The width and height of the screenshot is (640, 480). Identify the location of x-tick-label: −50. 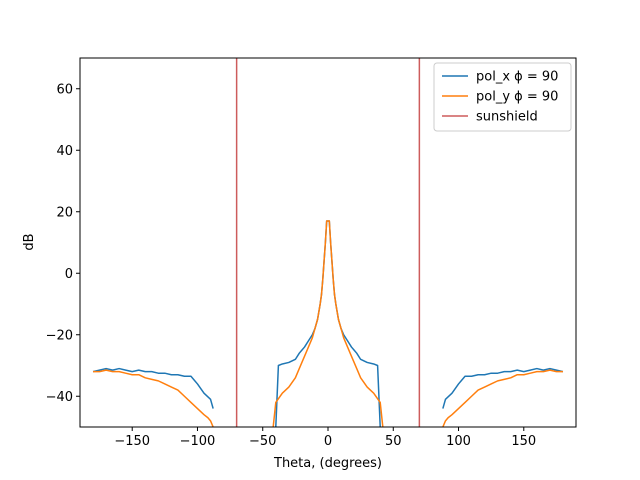
(262, 441).